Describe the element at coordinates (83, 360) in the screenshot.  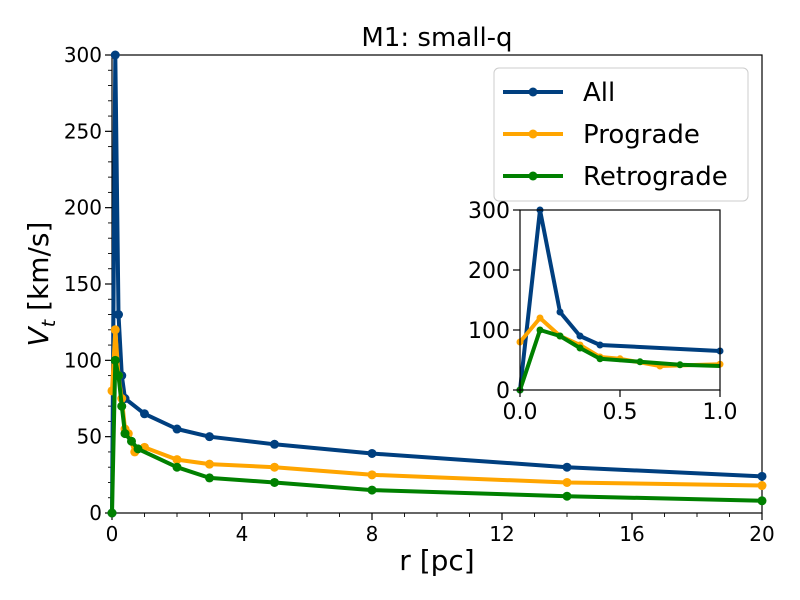
I see `y-tick-label: 100` at that location.